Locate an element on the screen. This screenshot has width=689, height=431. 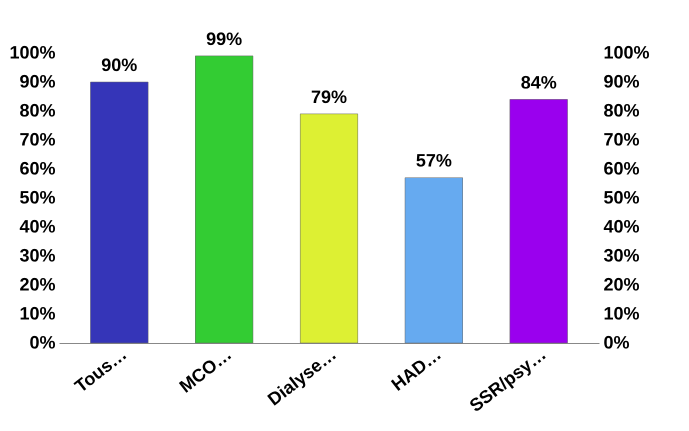
y-tick-label: 10% is located at coordinates (37, 314).